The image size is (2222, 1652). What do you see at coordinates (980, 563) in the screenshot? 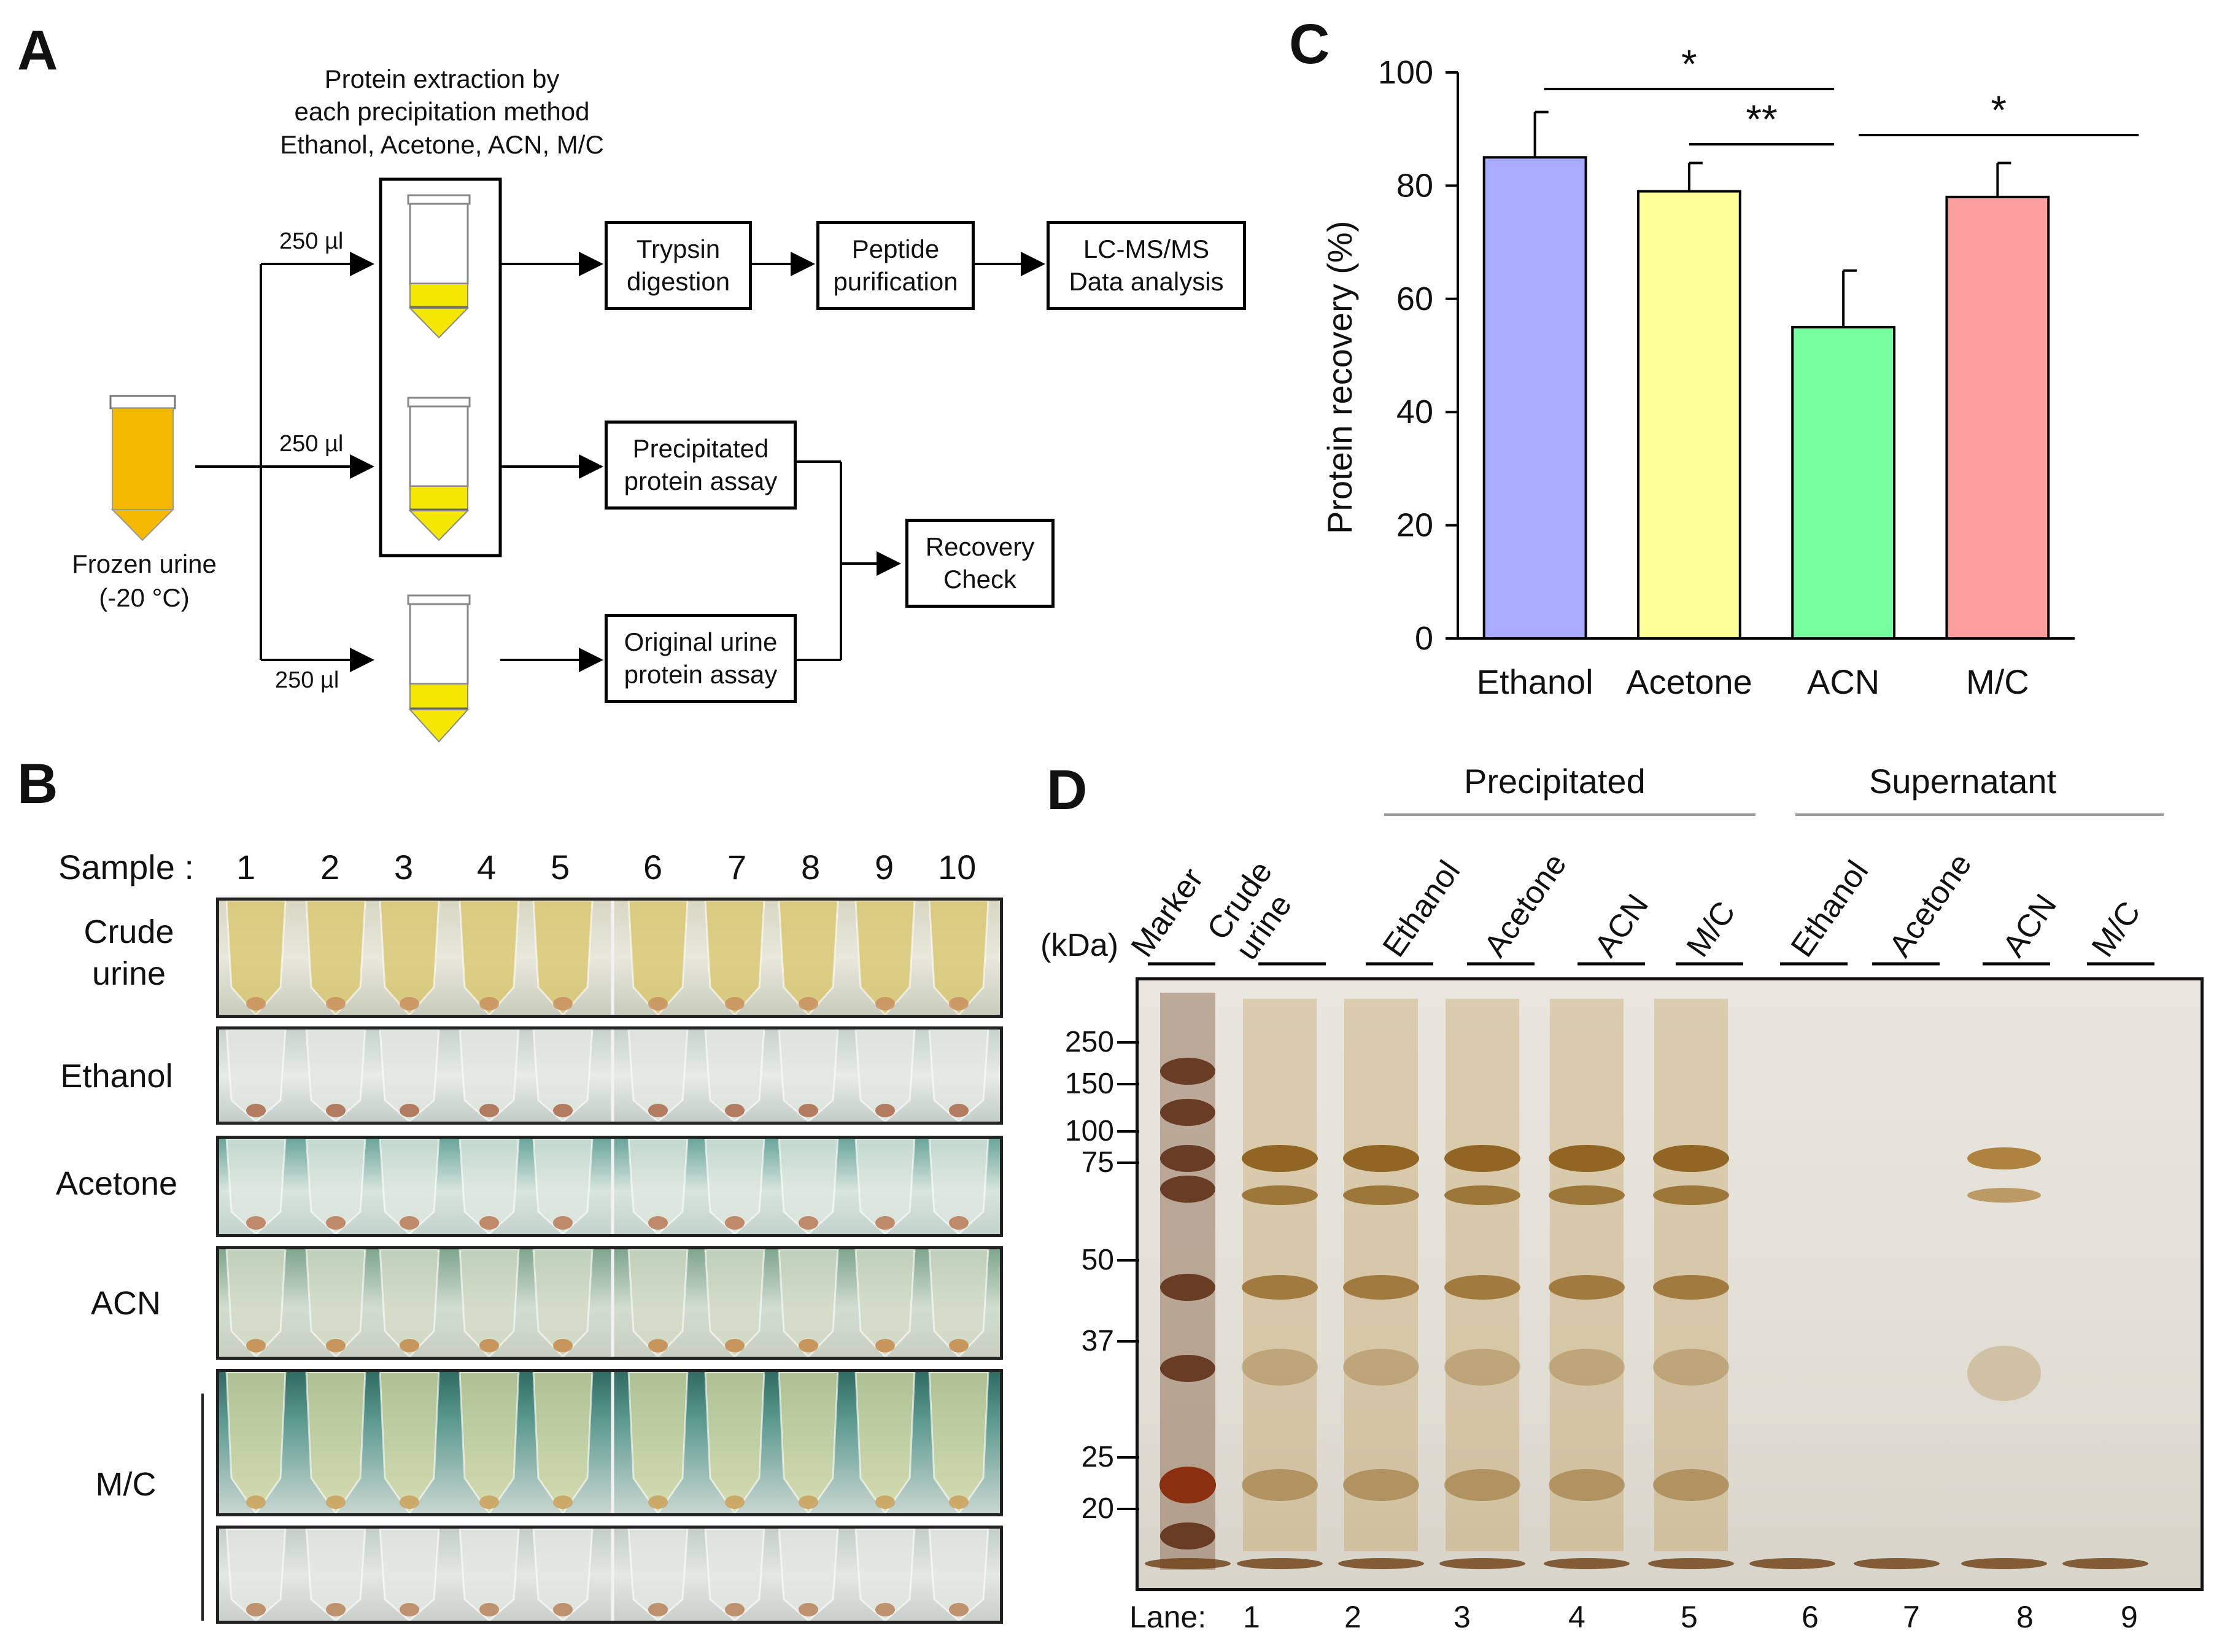
I see `recovery-check-box: Recovery Check` at bounding box center [980, 563].